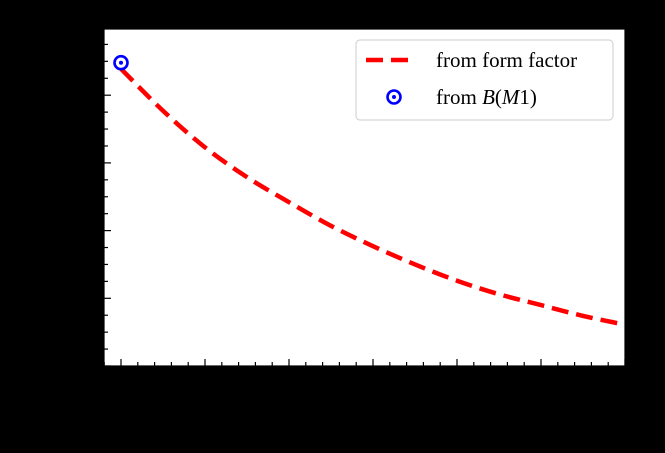 The image size is (665, 453). I want to click on legend-label-form-factor: from form factor, so click(506, 60).